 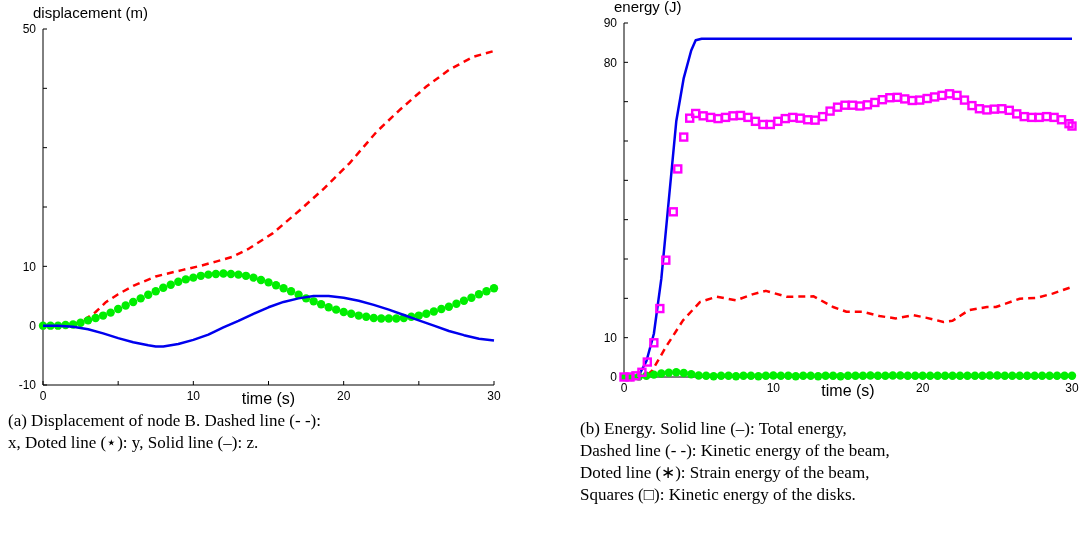 What do you see at coordinates (27, 385) in the screenshot?
I see `y-tick-label: -10` at bounding box center [27, 385].